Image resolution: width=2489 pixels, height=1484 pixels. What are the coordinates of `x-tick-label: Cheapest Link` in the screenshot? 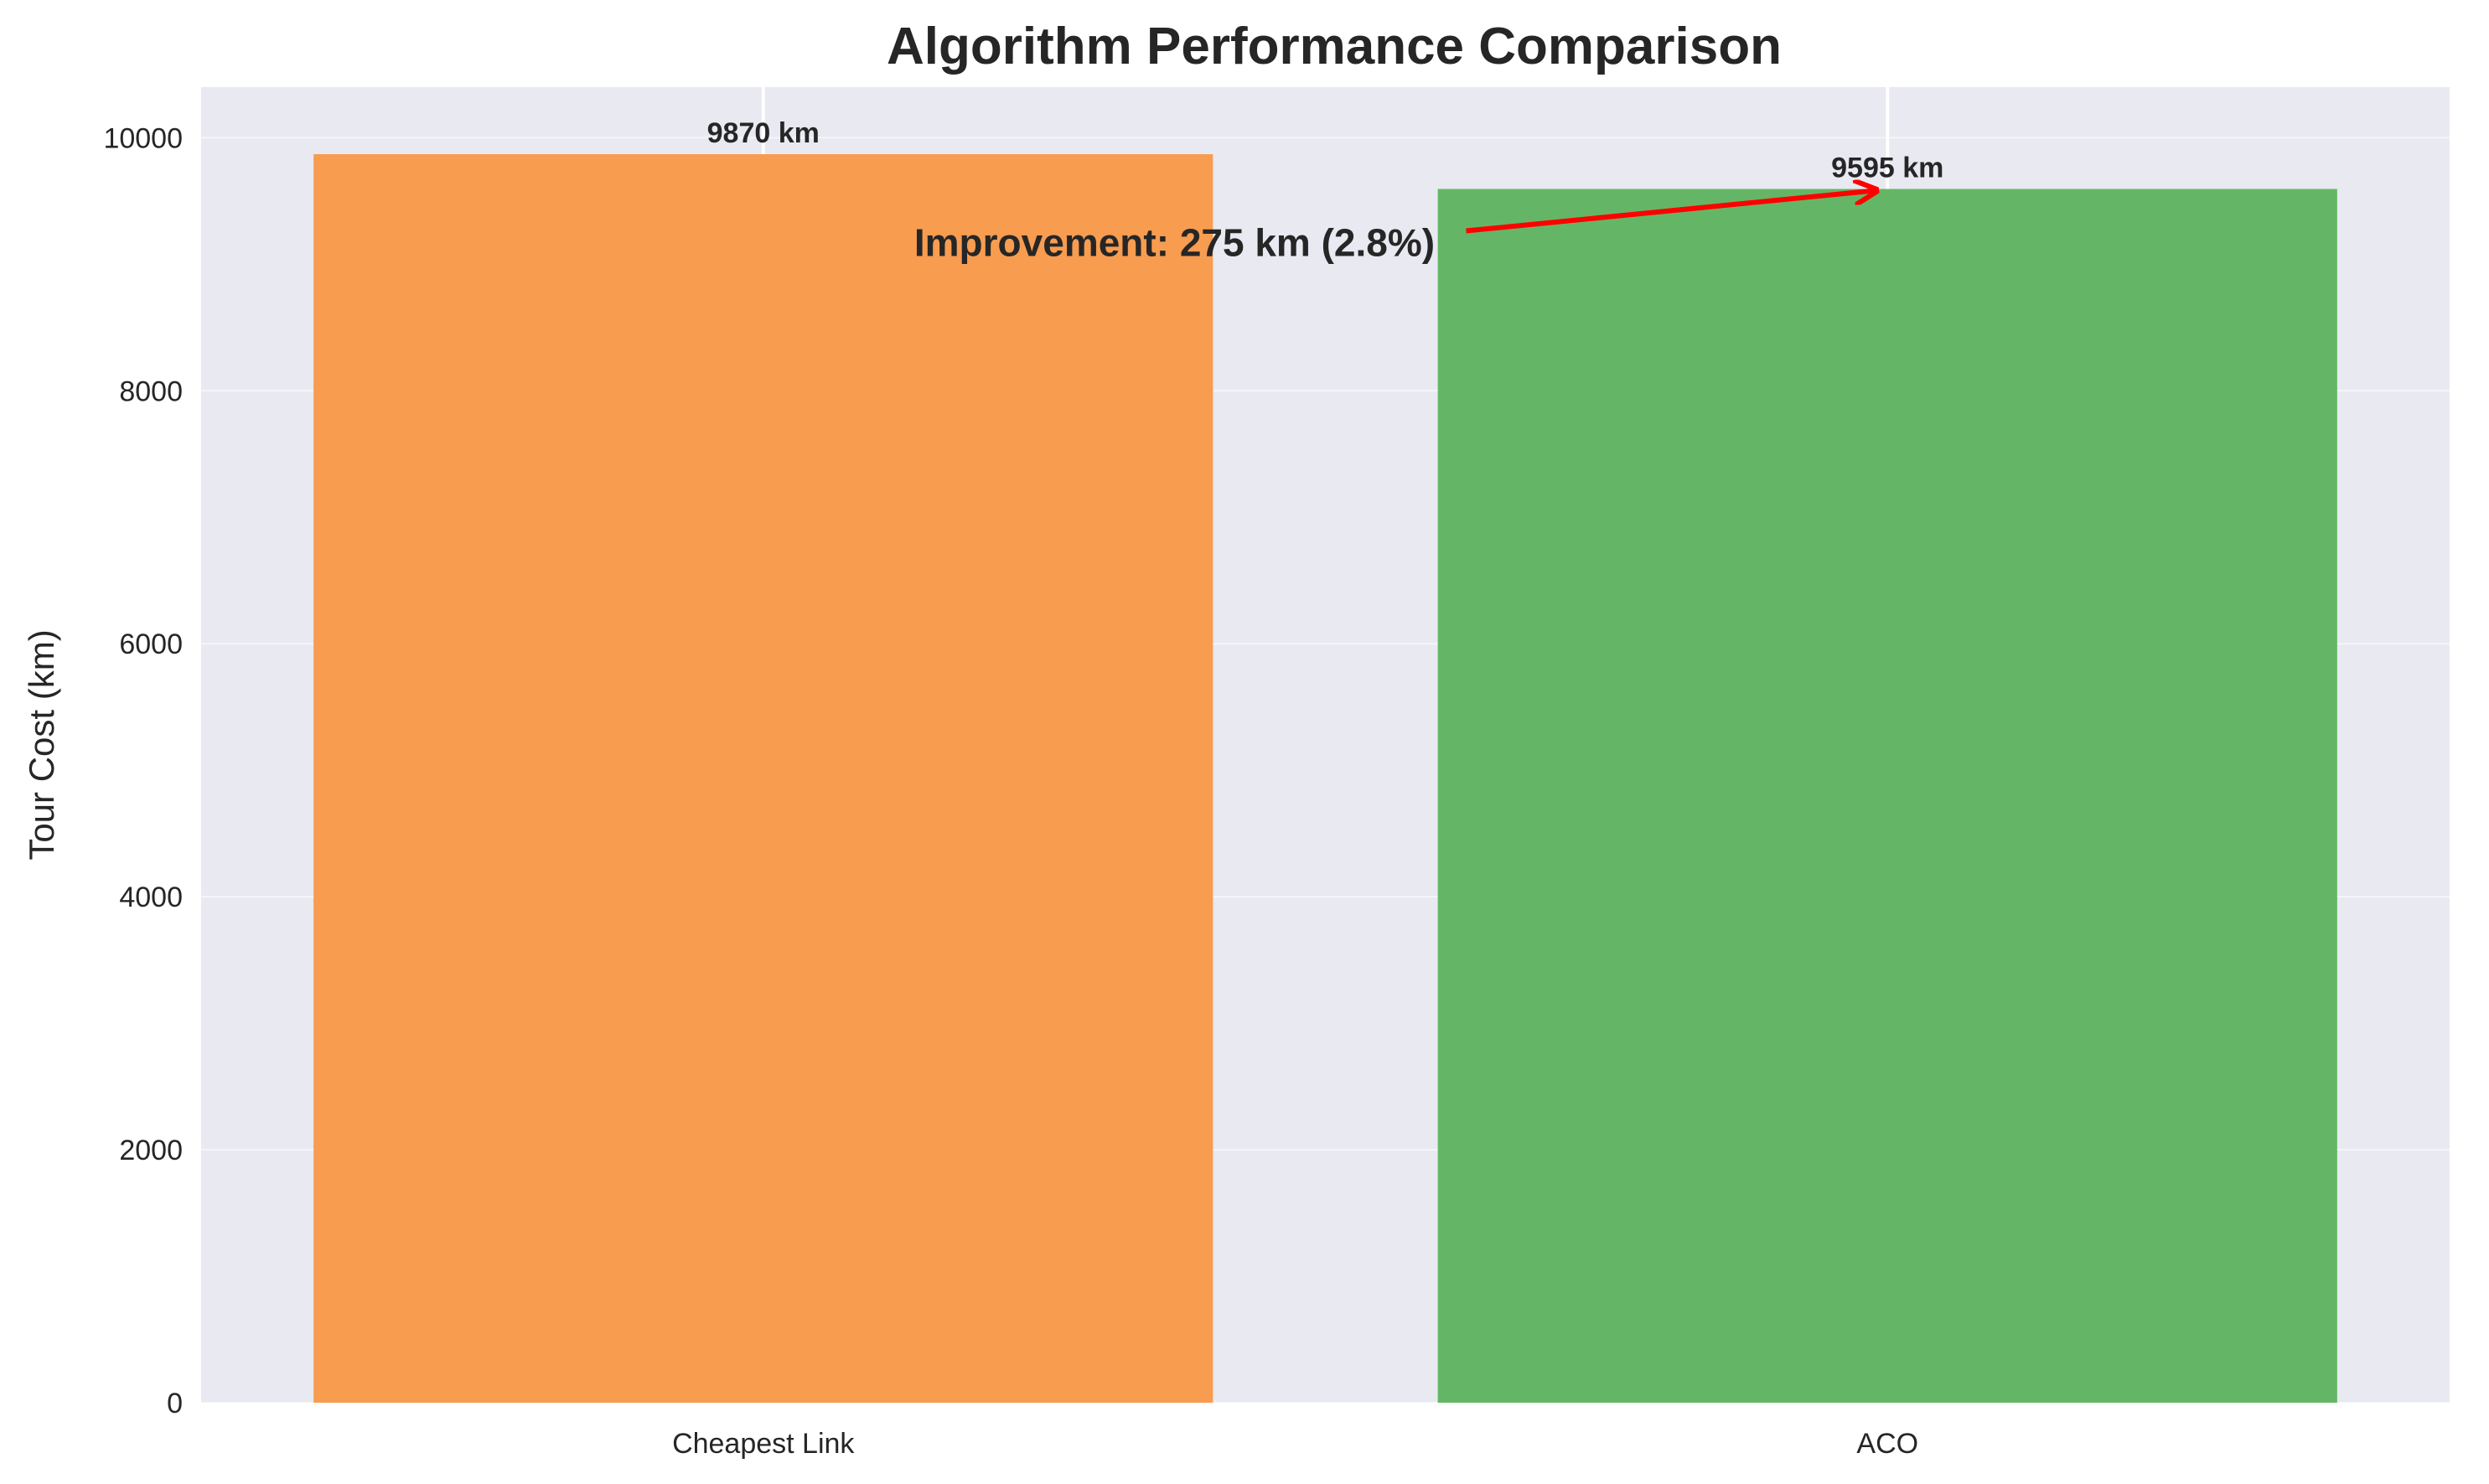 It's located at (764, 1444).